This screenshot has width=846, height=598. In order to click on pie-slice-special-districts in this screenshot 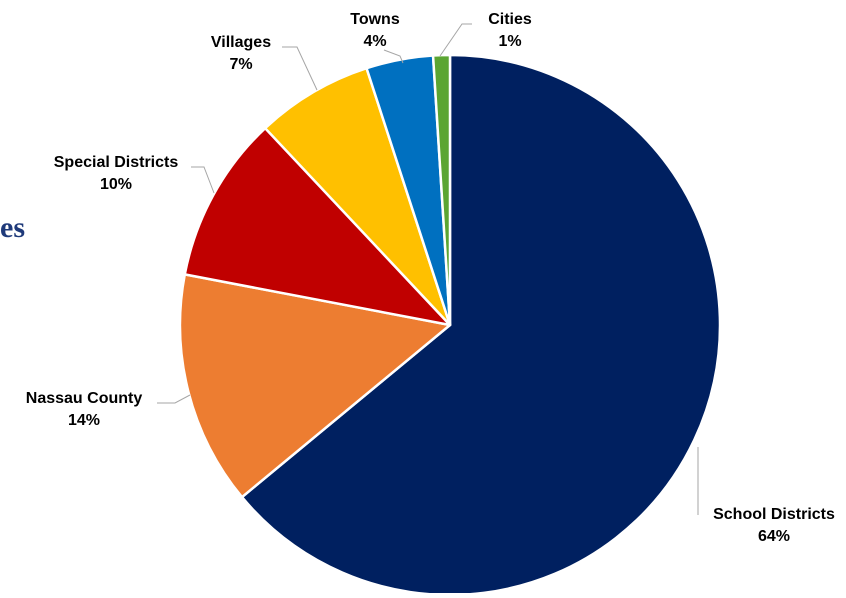, I will do `click(317, 226)`.